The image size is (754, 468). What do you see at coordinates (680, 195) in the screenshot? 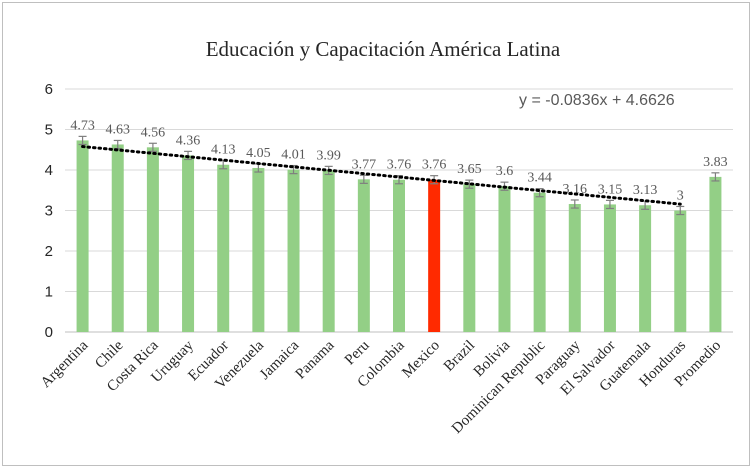
I see `data-label: 3` at bounding box center [680, 195].